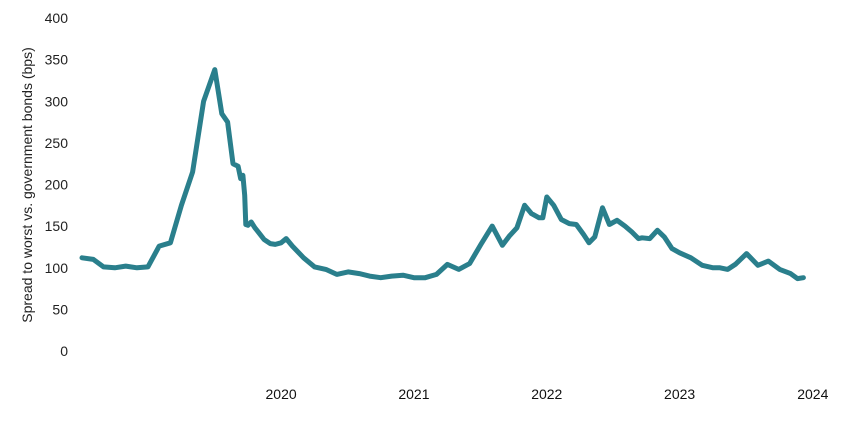  What do you see at coordinates (57, 143) in the screenshot?
I see `y-tick-label: 250` at bounding box center [57, 143].